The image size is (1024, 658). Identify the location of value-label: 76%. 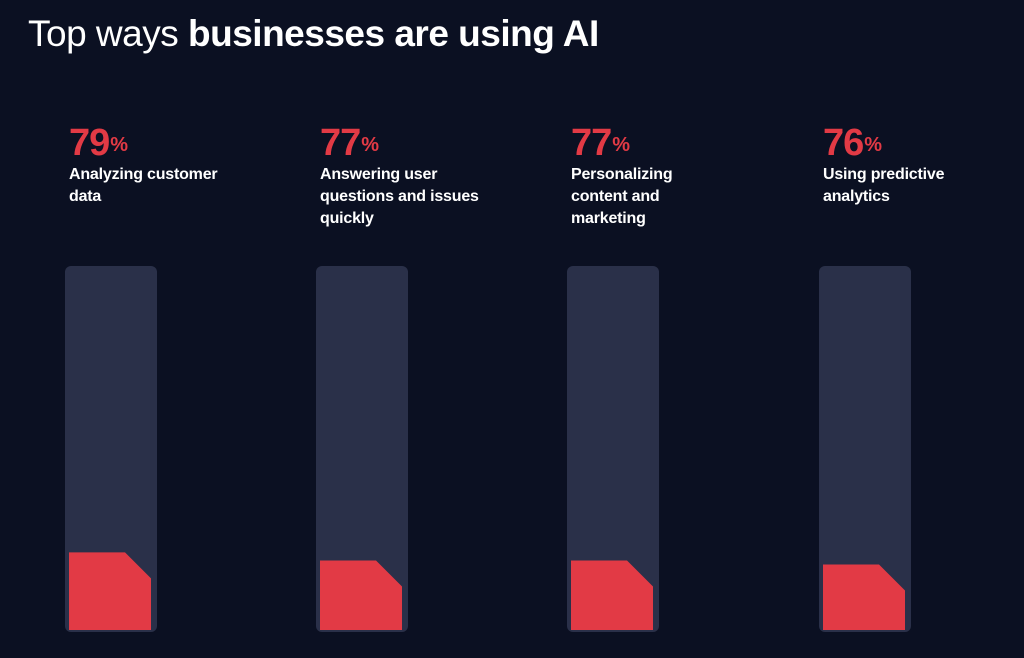
(852, 143).